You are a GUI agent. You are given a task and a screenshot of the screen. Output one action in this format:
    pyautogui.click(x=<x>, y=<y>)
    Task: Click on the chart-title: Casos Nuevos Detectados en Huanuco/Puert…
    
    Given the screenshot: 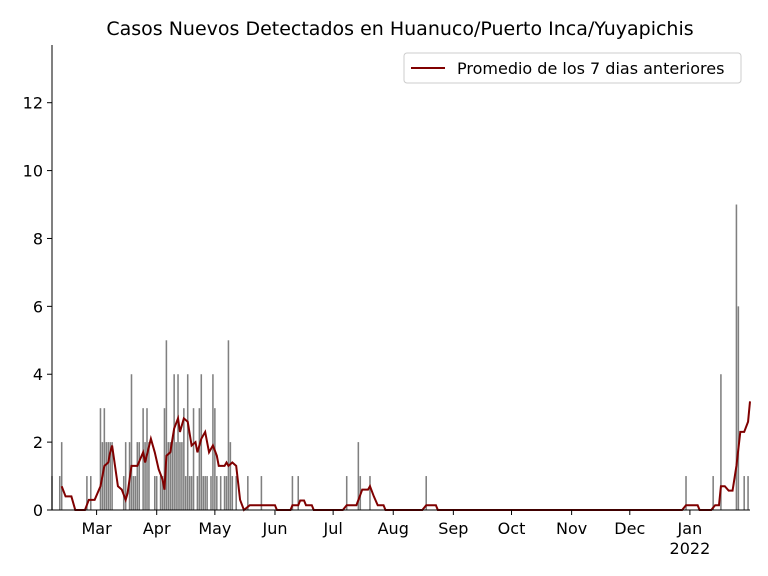 What is the action you would take?
    pyautogui.click(x=399, y=29)
    